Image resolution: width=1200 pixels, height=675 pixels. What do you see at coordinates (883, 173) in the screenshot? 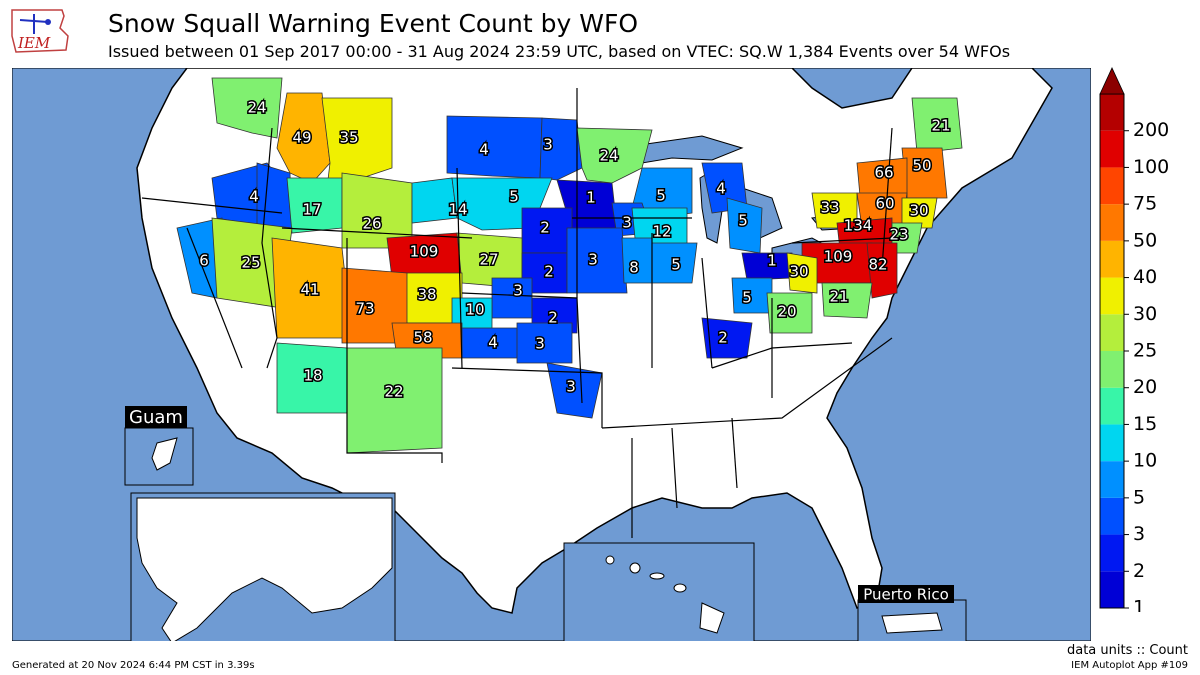
I see `wfo-count-label: 66` at bounding box center [883, 173].